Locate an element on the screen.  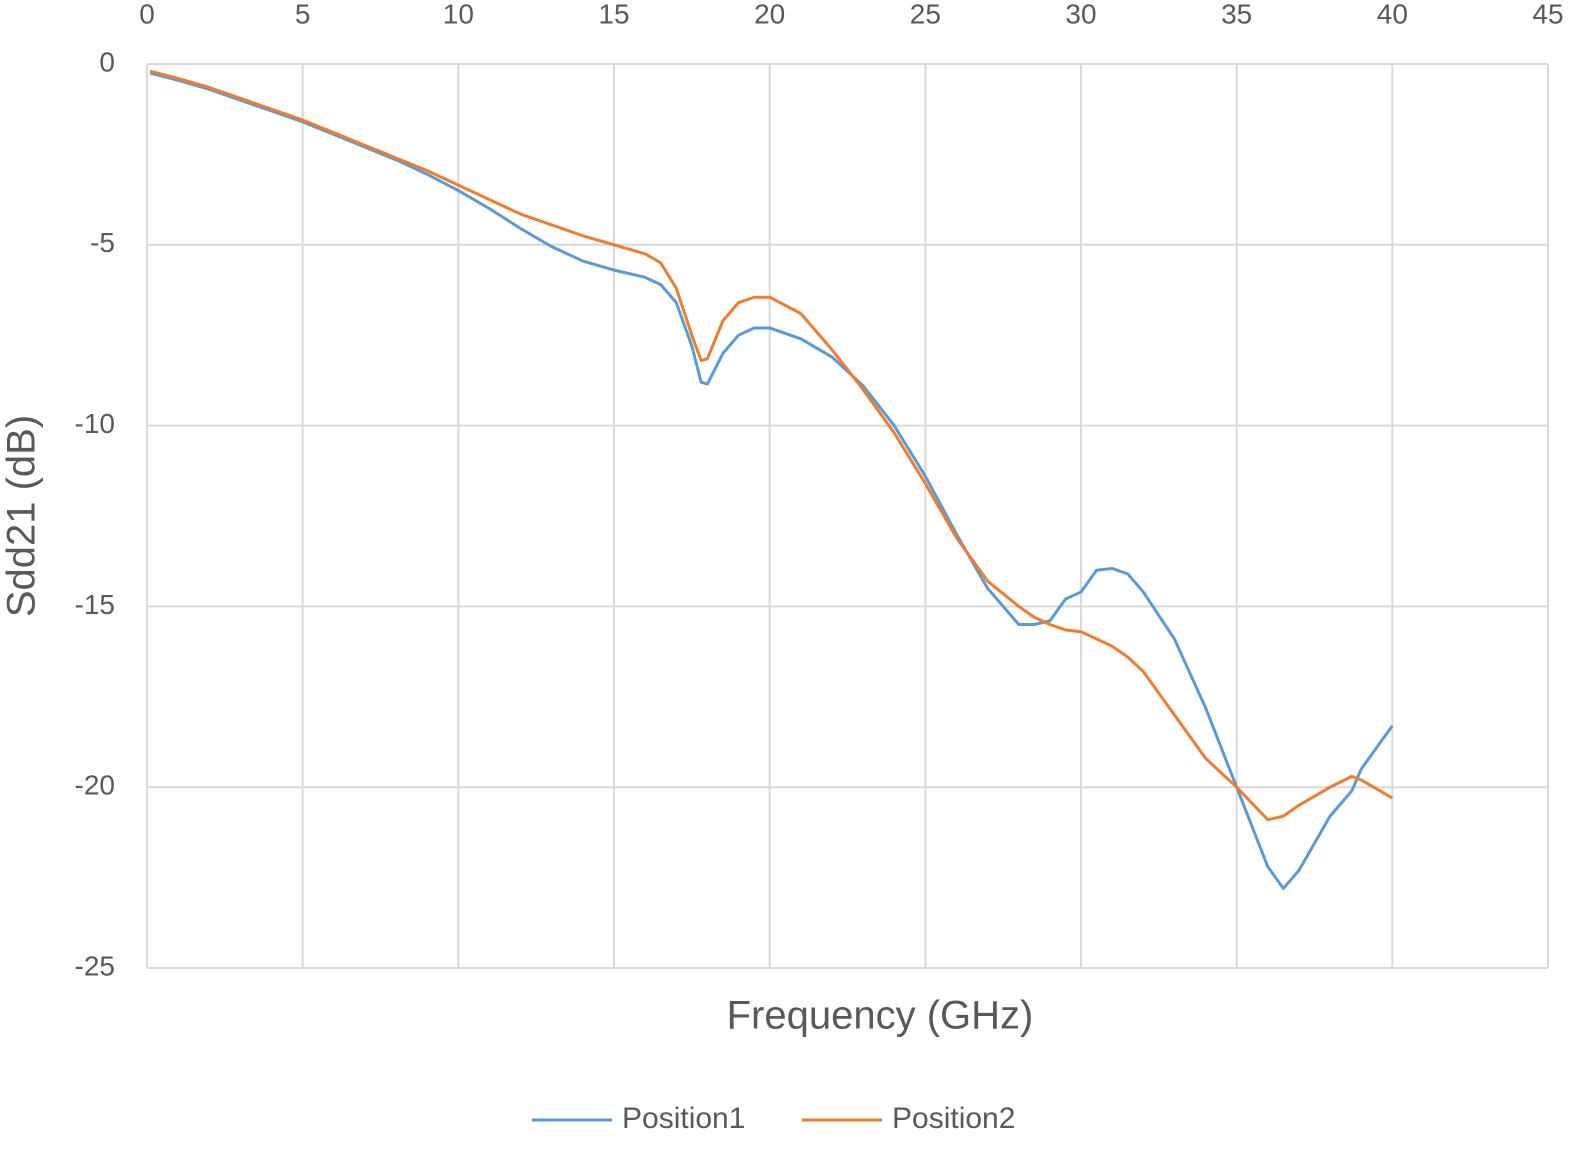
x-tick-label: 5 is located at coordinates (303, 14).